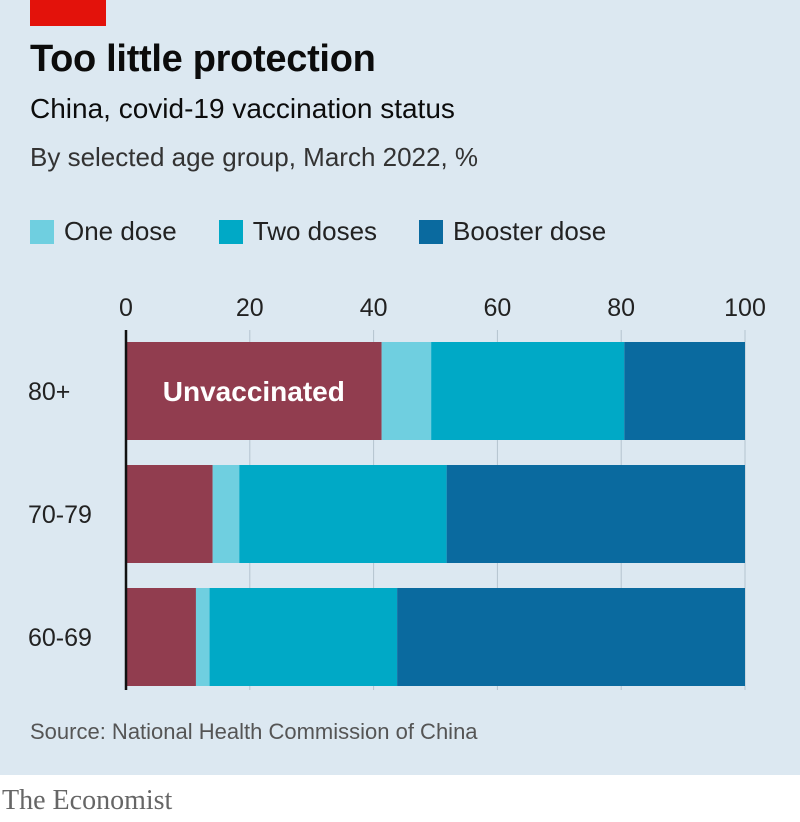  I want to click on x-tick-label: 60, so click(497, 308).